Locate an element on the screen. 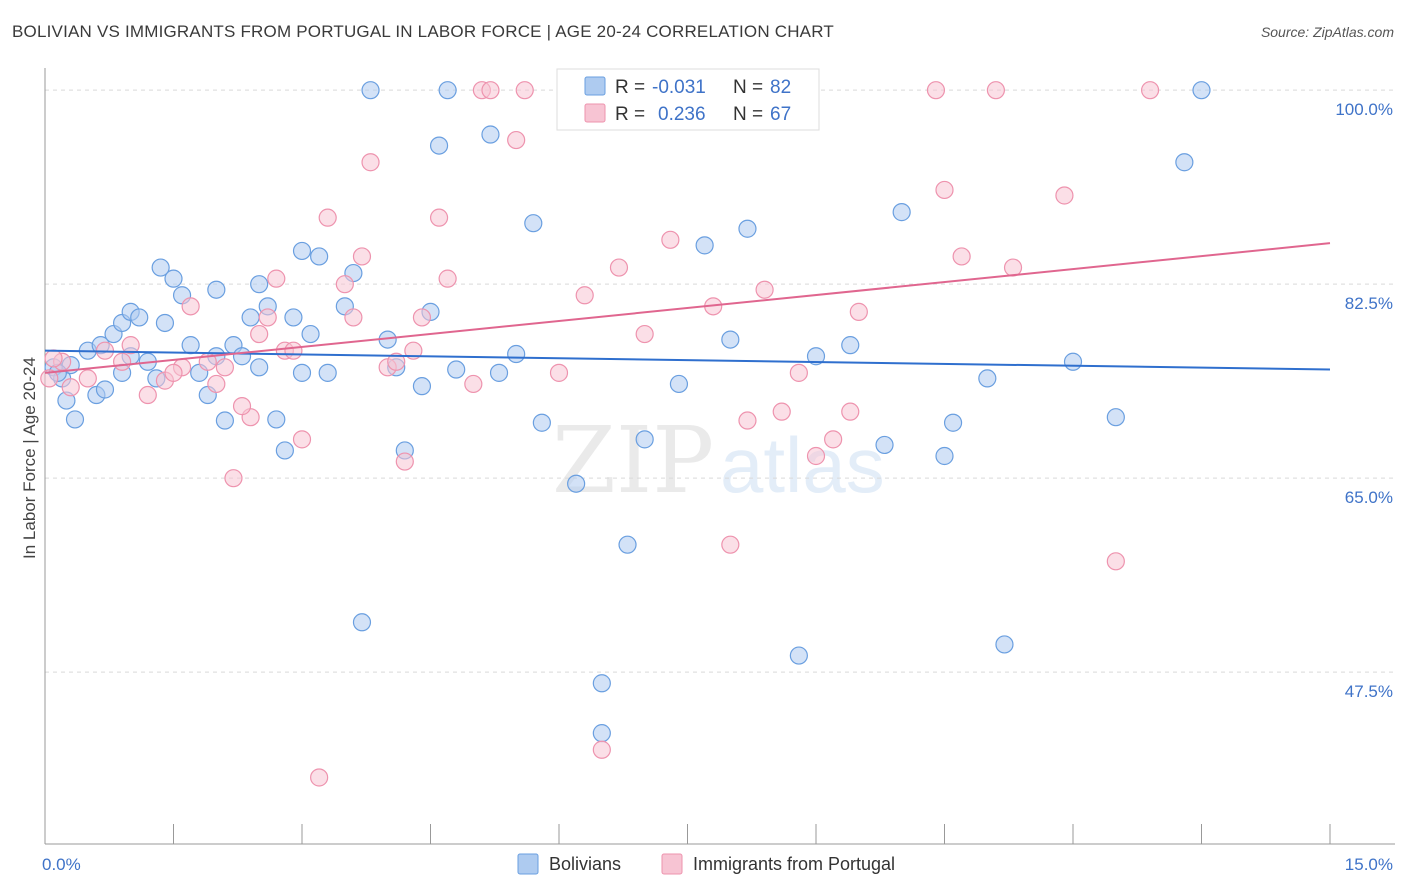 This screenshot has height=892, width=1406. legend-swatch-portugal is located at coordinates (672, 864).